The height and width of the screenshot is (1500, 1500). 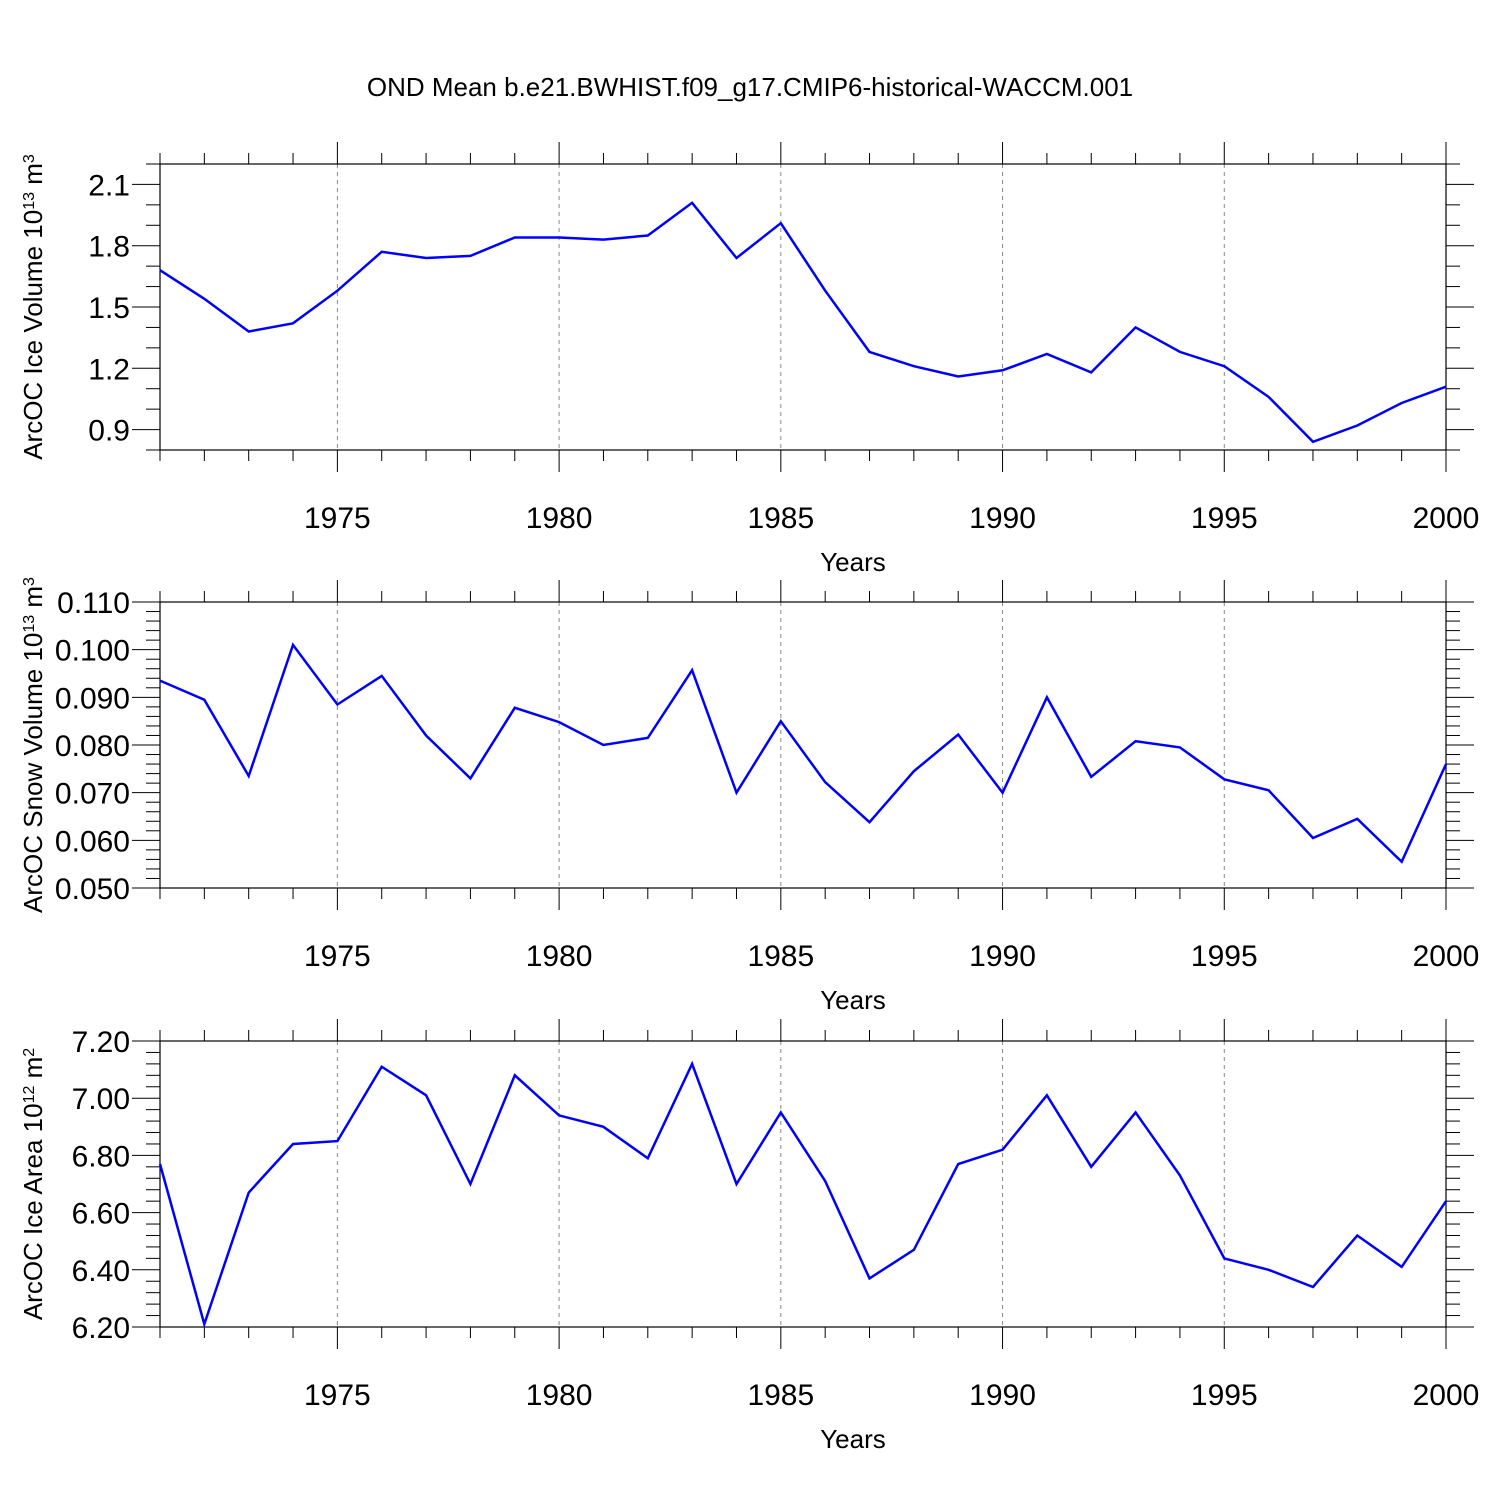 I want to click on y-axis-label-exponent: 12, so click(x=29, y=1095).